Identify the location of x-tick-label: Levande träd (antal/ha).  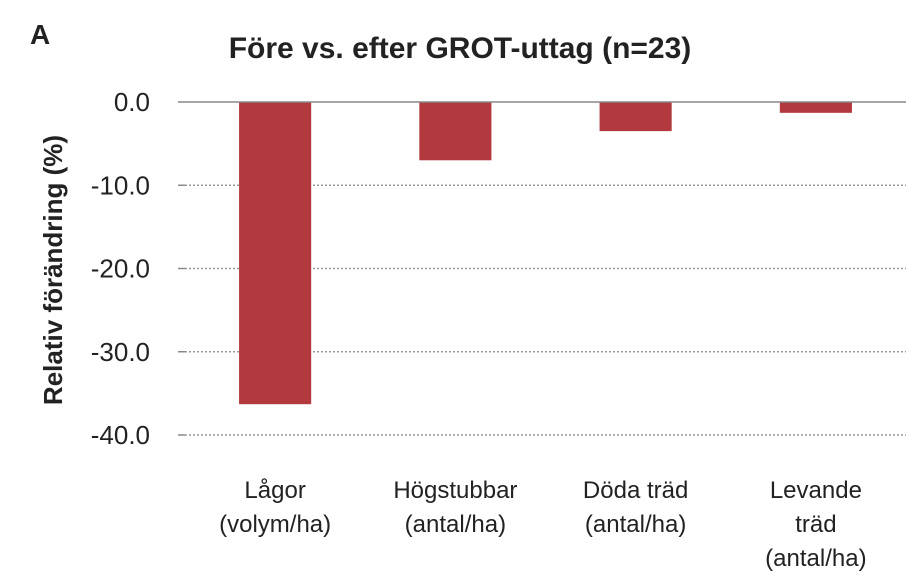
(815, 524).